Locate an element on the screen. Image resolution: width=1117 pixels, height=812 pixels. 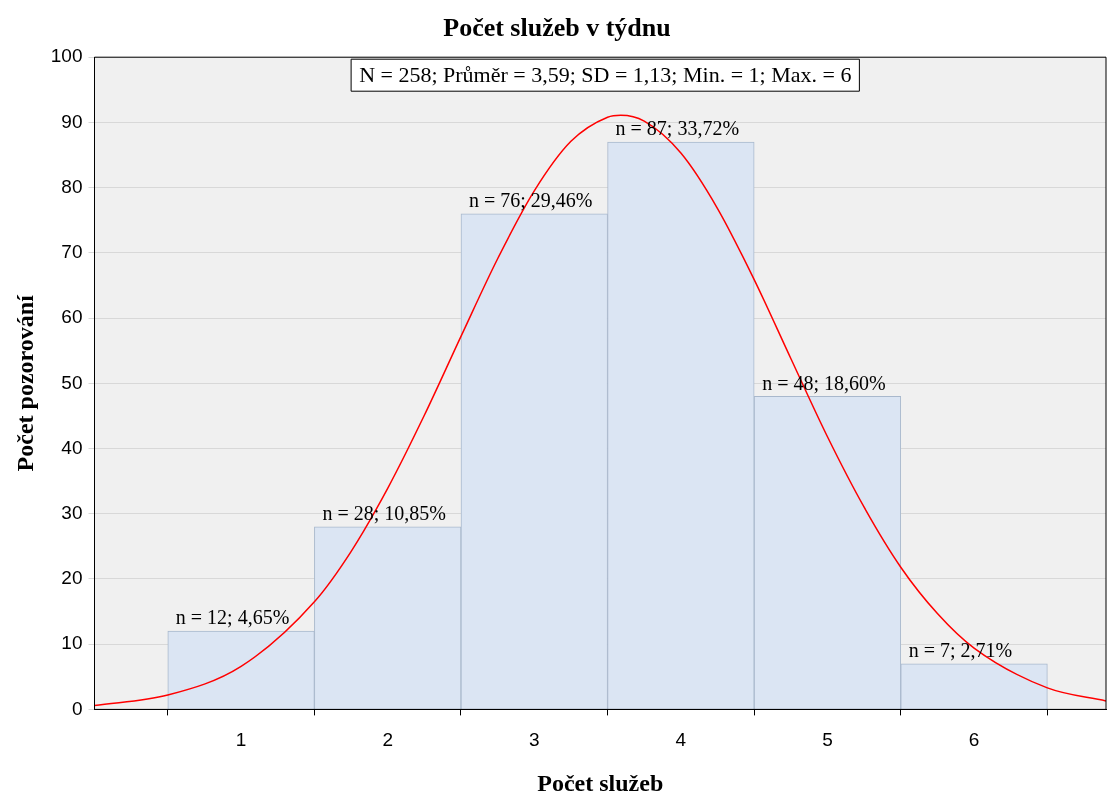
y-tick-label: 20 is located at coordinates (72, 578).